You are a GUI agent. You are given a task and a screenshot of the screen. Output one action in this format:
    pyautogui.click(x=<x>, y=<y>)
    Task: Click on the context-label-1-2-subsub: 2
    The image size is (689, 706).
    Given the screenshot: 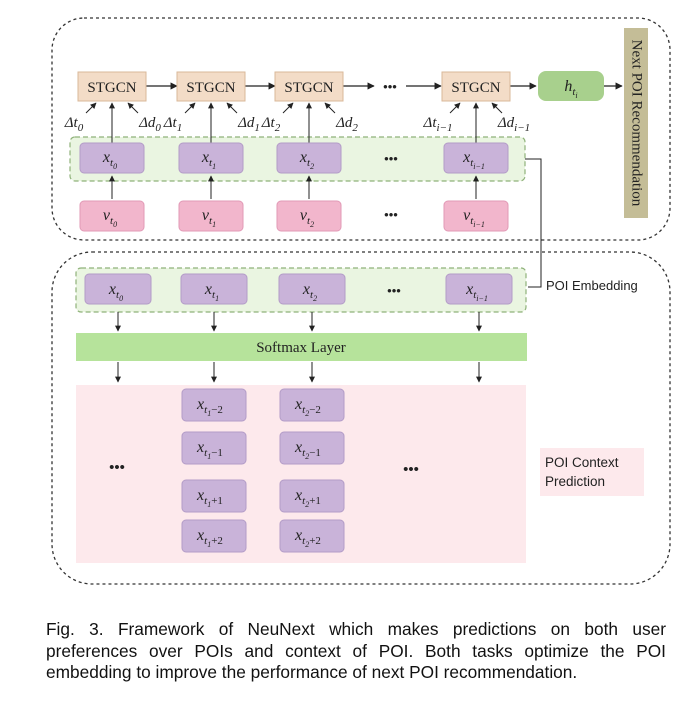 What is the action you would take?
    pyautogui.click(x=307, y=504)
    